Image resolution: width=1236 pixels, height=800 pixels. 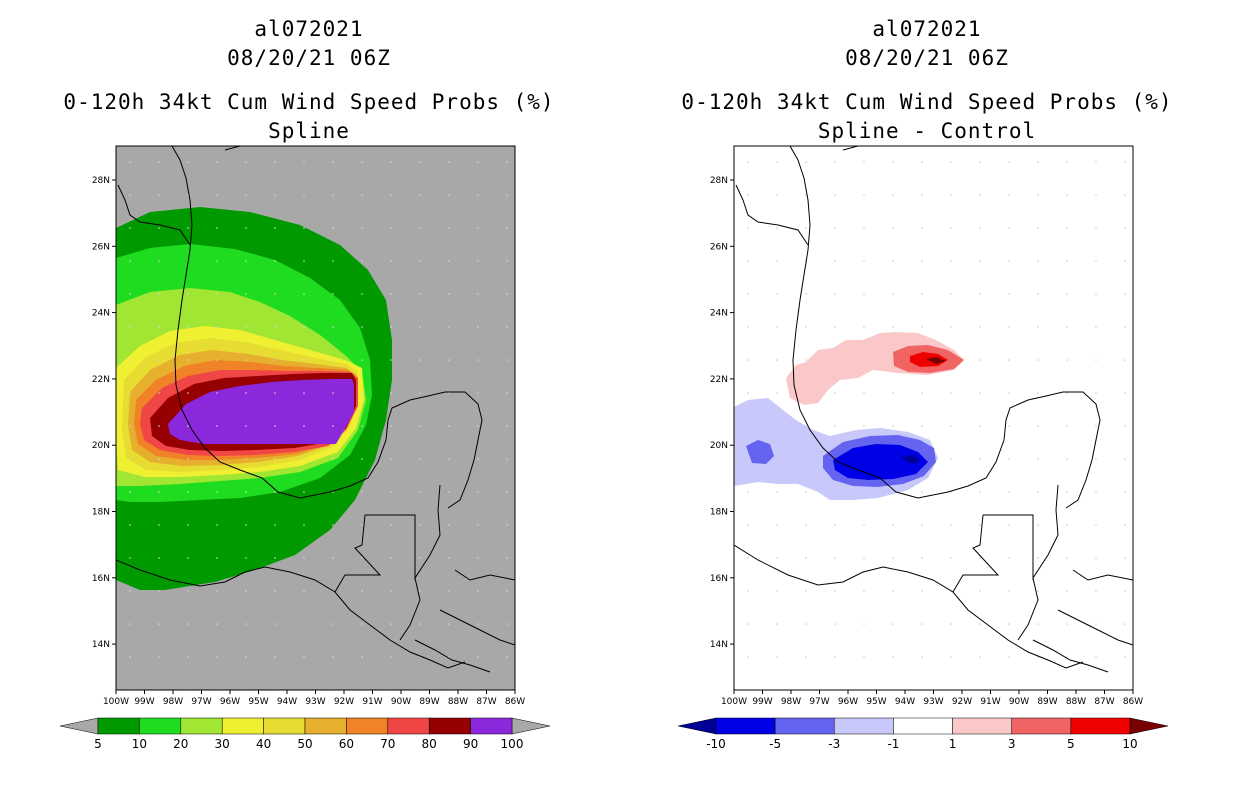 I want to click on colorbar-label: 60, so click(x=346, y=744).